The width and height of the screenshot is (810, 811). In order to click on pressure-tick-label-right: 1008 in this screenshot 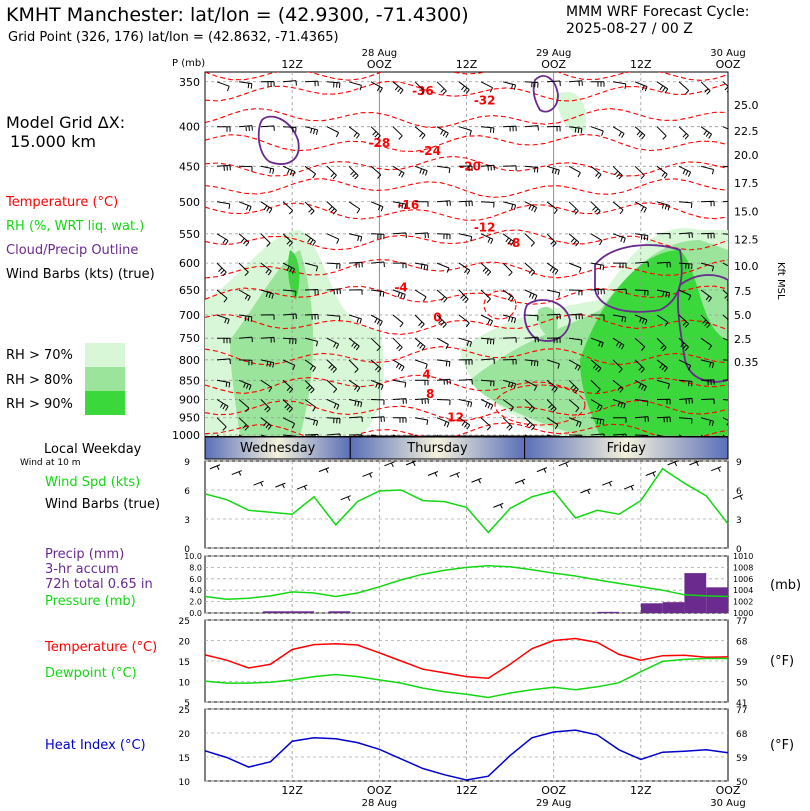, I will do `click(743, 567)`.